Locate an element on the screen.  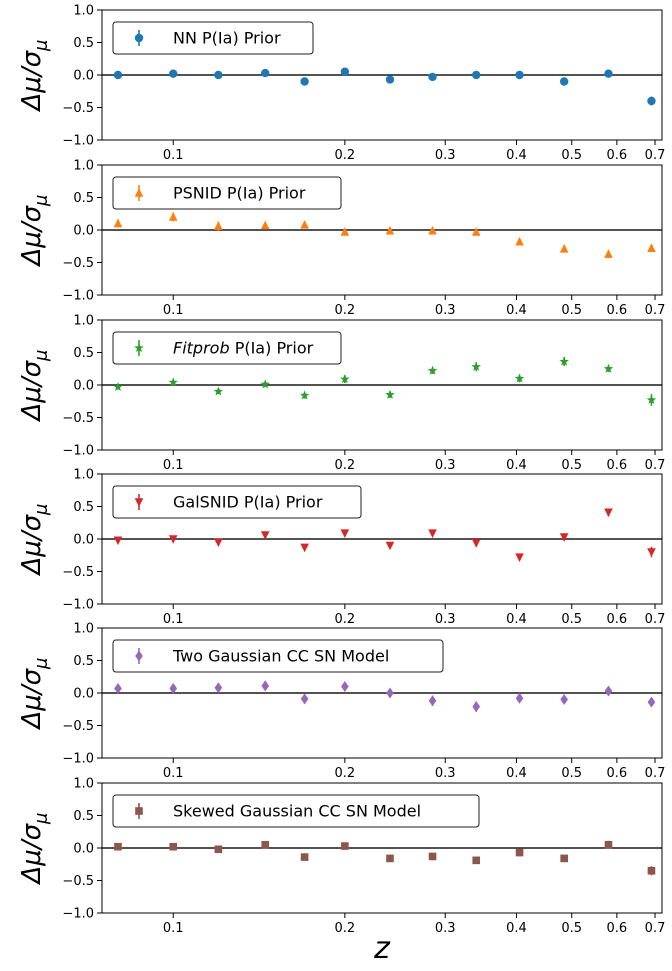
legend: NN P(Ia) Prior is located at coordinates (213, 38).